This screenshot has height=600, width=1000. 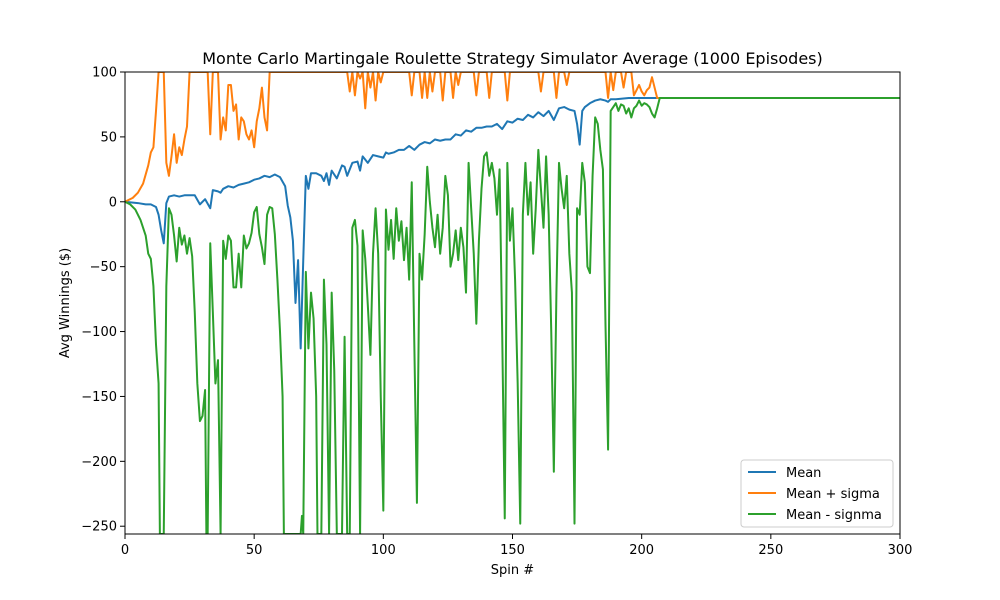 What do you see at coordinates (99, 397) in the screenshot?
I see `y-tick-label: −150` at bounding box center [99, 397].